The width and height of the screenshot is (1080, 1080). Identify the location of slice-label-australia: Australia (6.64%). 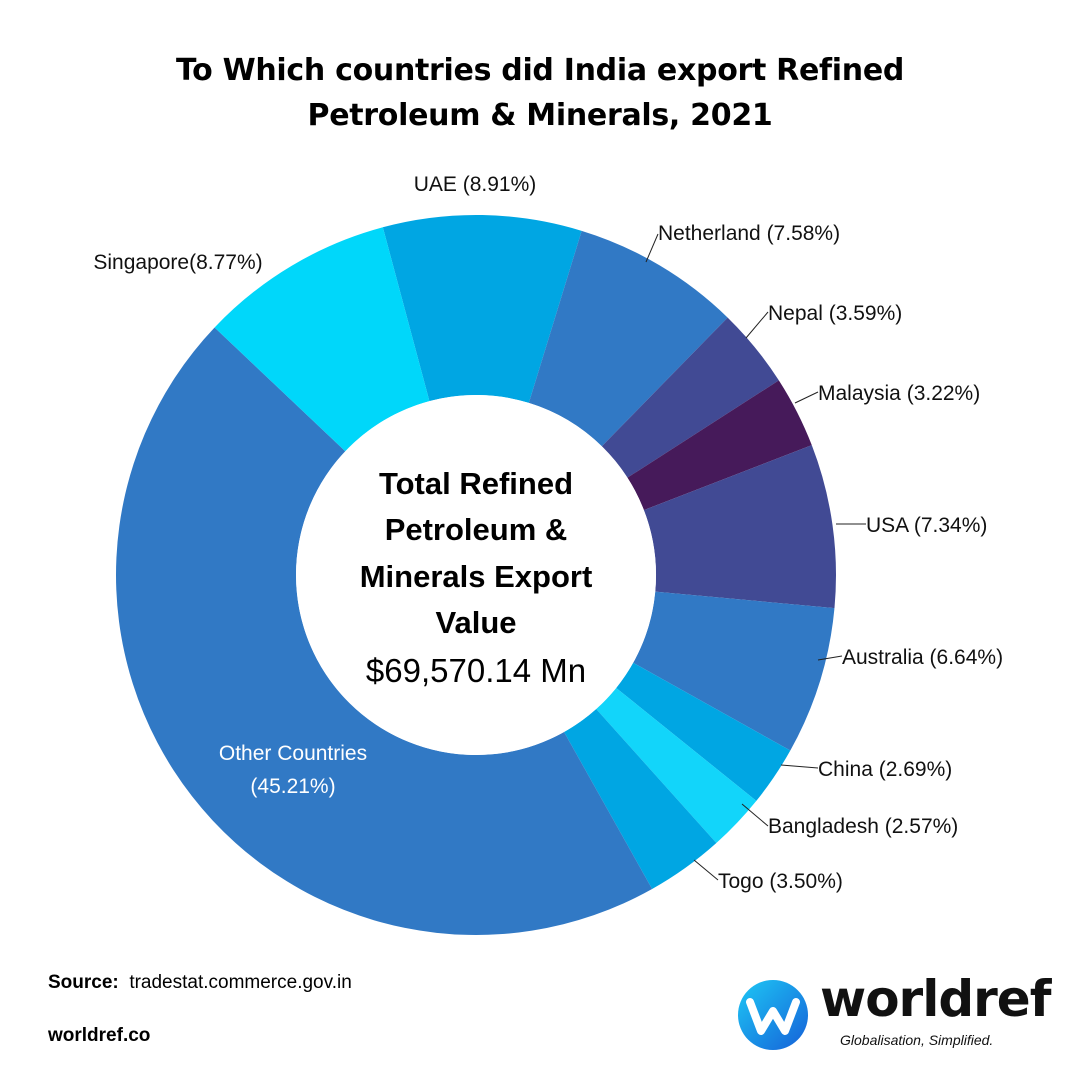
(922, 657).